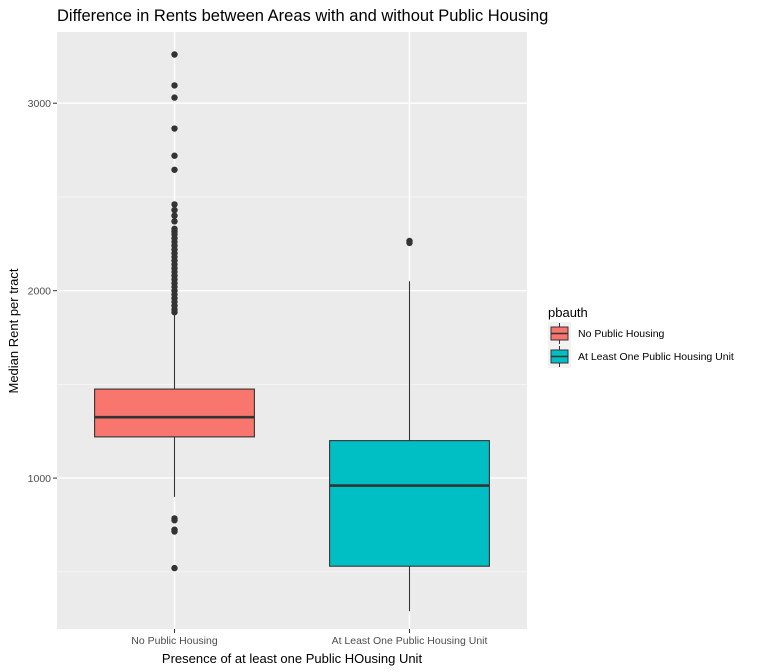  Describe the element at coordinates (40, 104) in the screenshot. I see `y-tick-label: 3000` at that location.